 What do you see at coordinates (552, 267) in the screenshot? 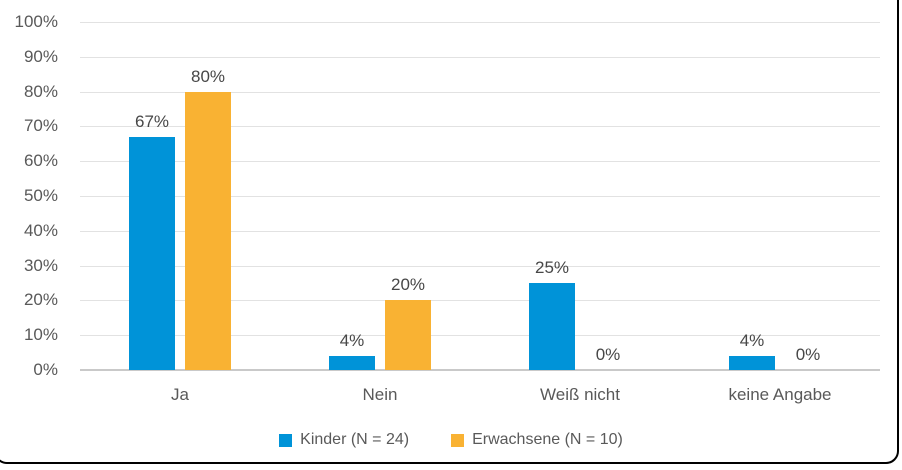
I see `bar-value-label: 25%` at bounding box center [552, 267].